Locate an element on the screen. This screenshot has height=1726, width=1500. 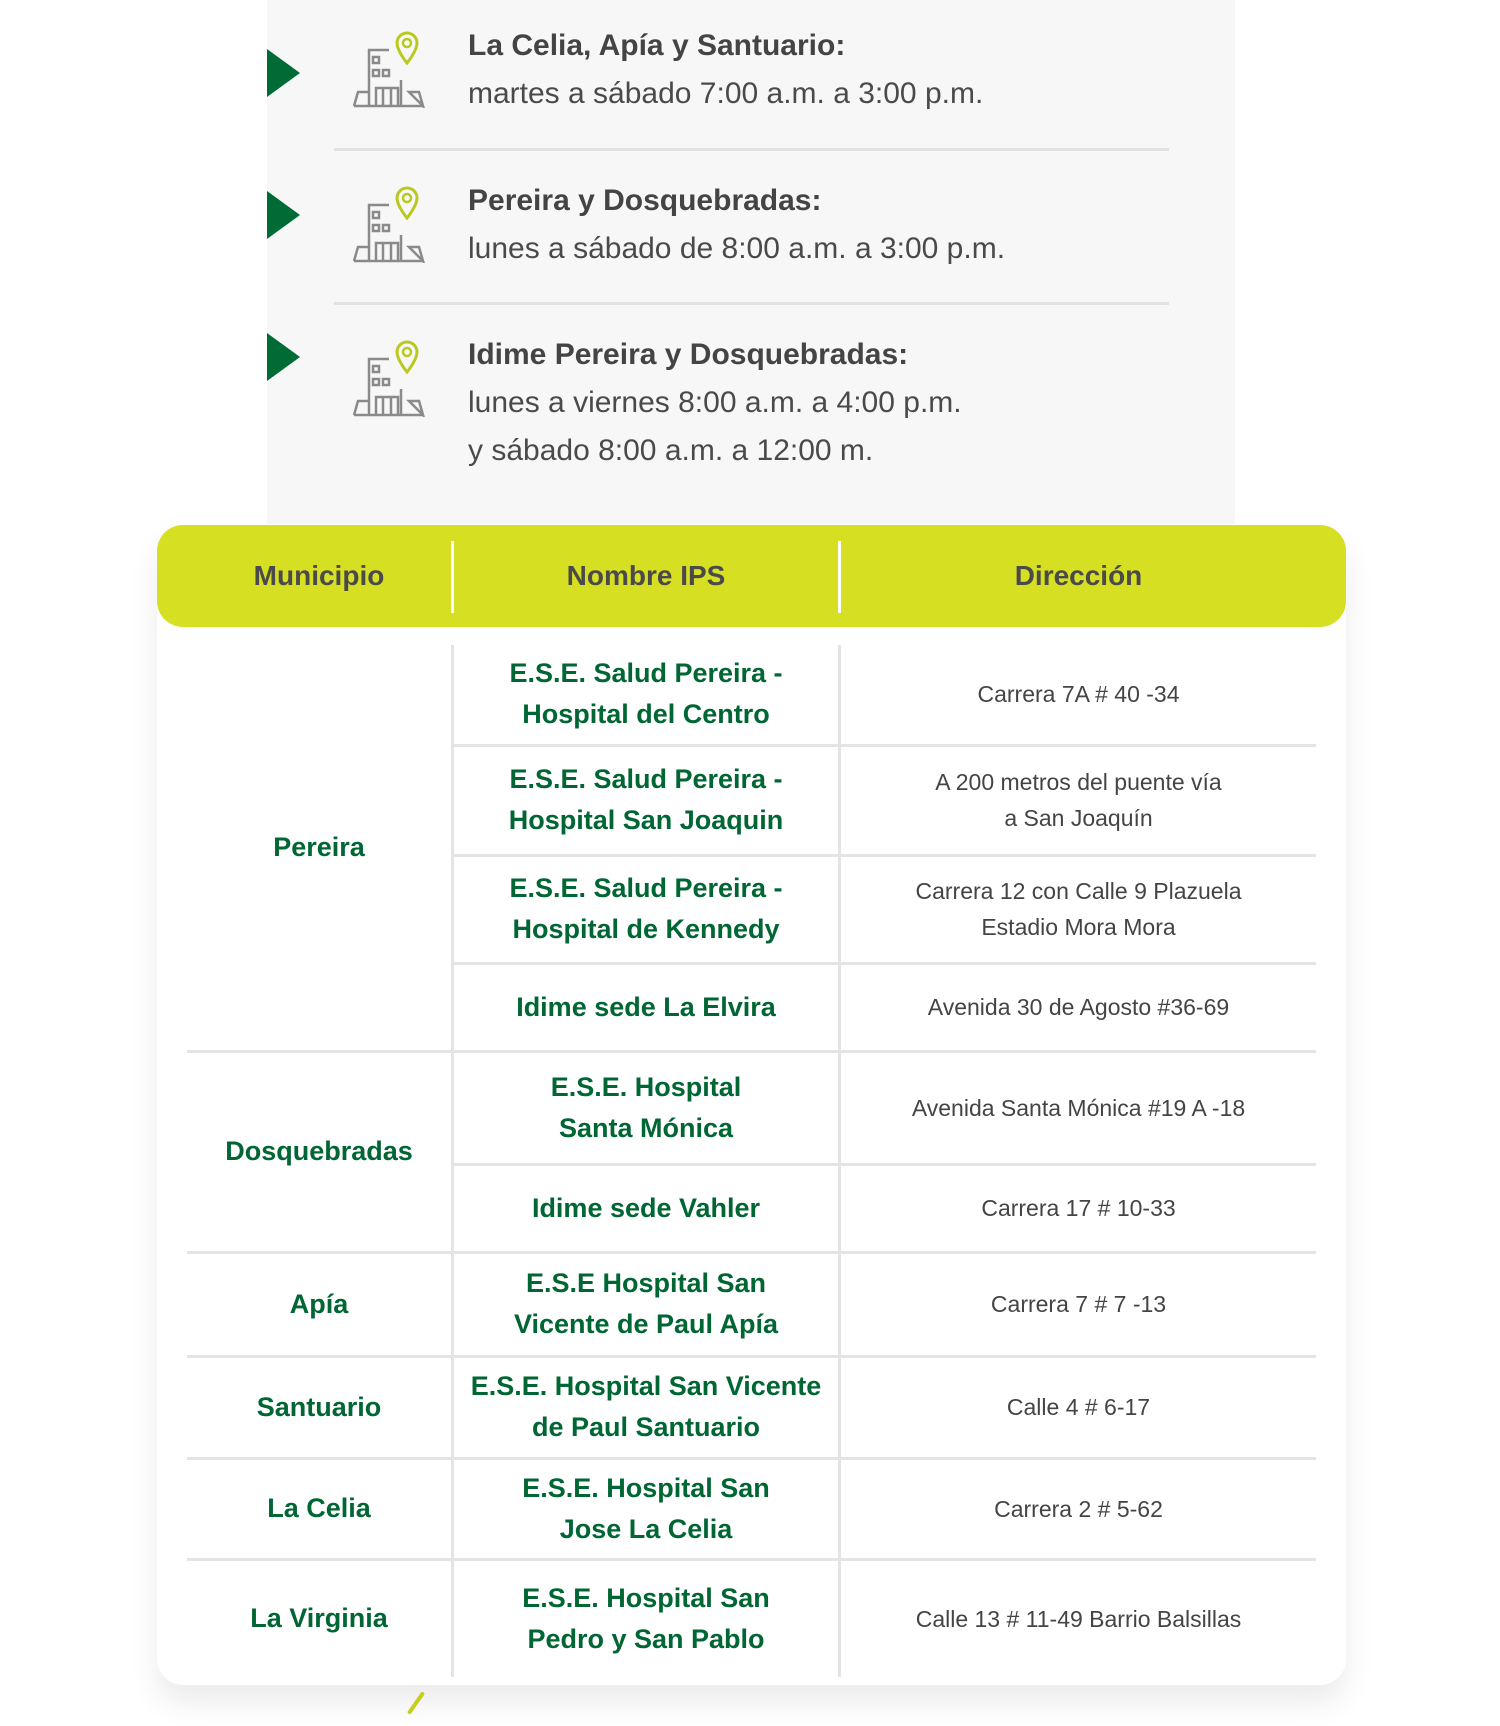
address-line: Carrera 12 con Calle 9 Plazuela is located at coordinates (1078, 891).